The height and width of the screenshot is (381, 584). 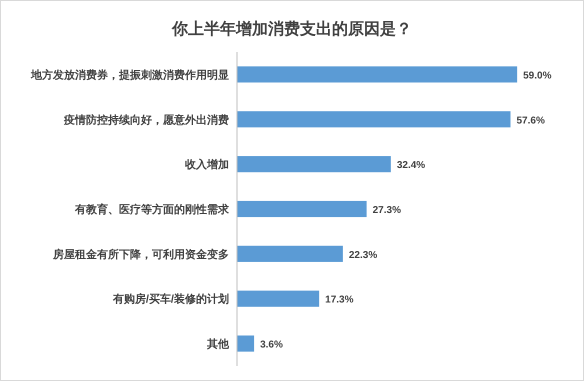 What do you see at coordinates (170, 299) in the screenshot?
I see `y-tick-label: 有购房/买车/装修的计划` at bounding box center [170, 299].